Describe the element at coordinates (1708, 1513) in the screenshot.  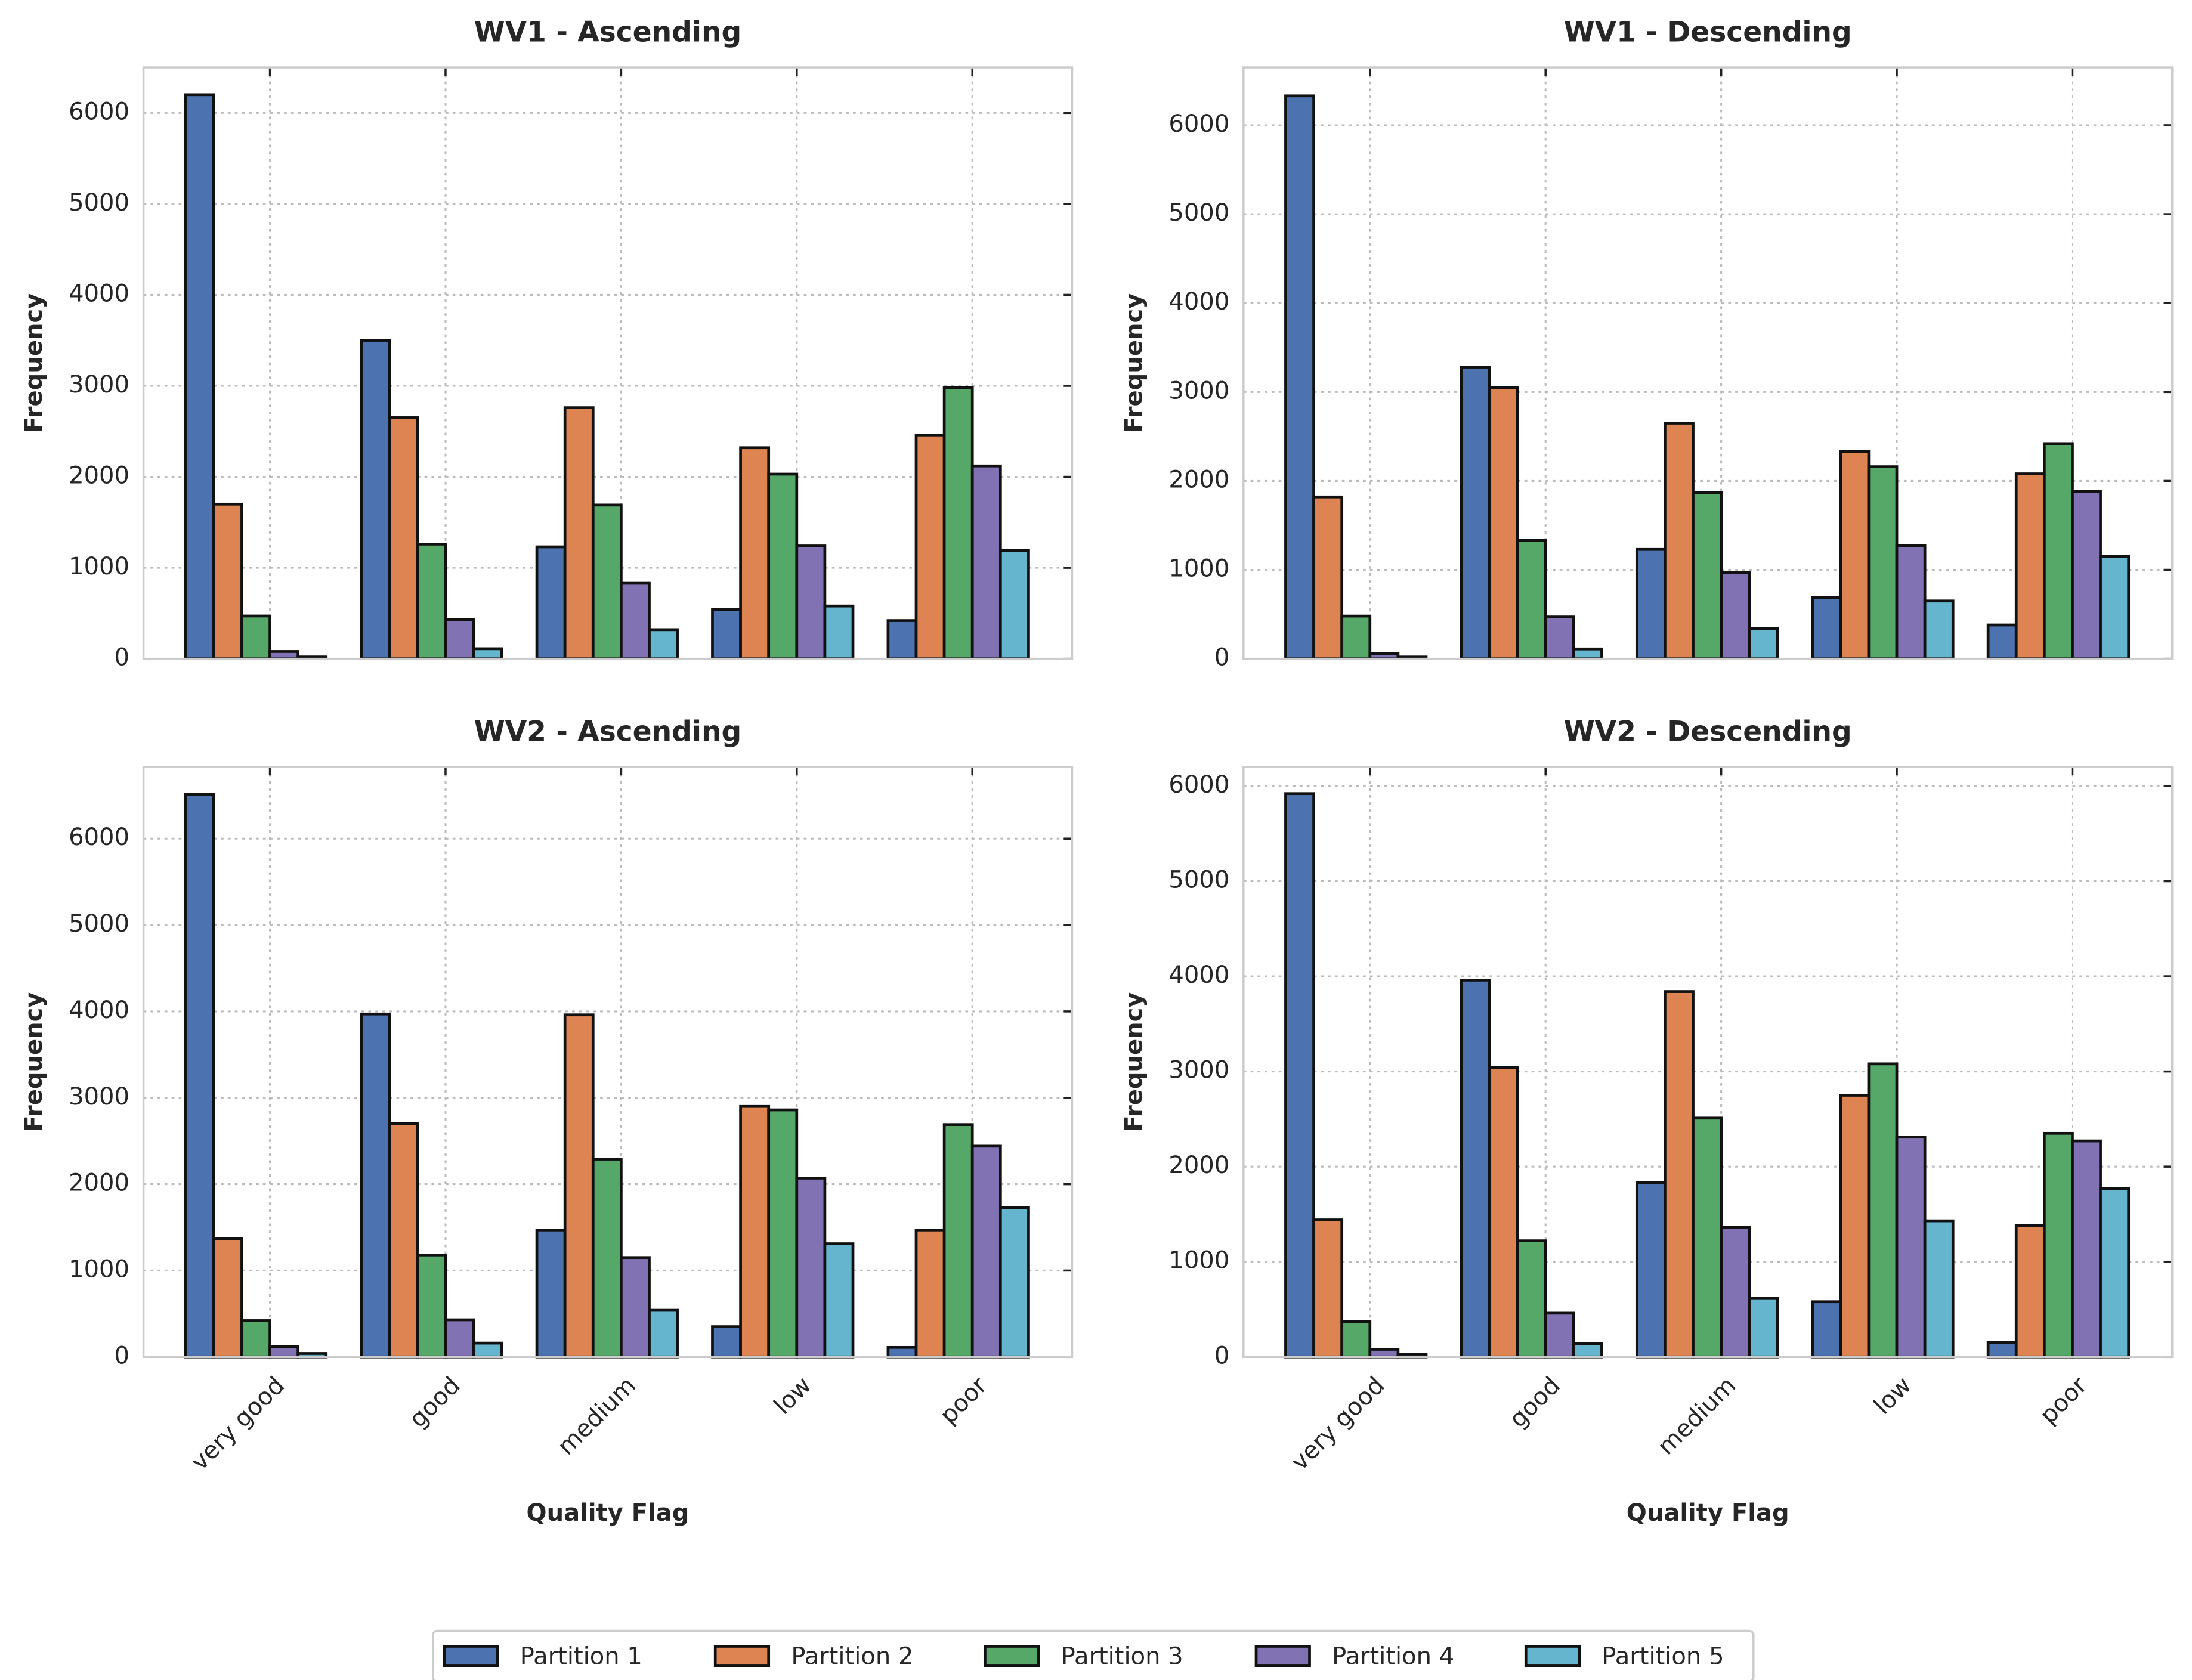
I see `x-axis-label: Quality Flag` at that location.